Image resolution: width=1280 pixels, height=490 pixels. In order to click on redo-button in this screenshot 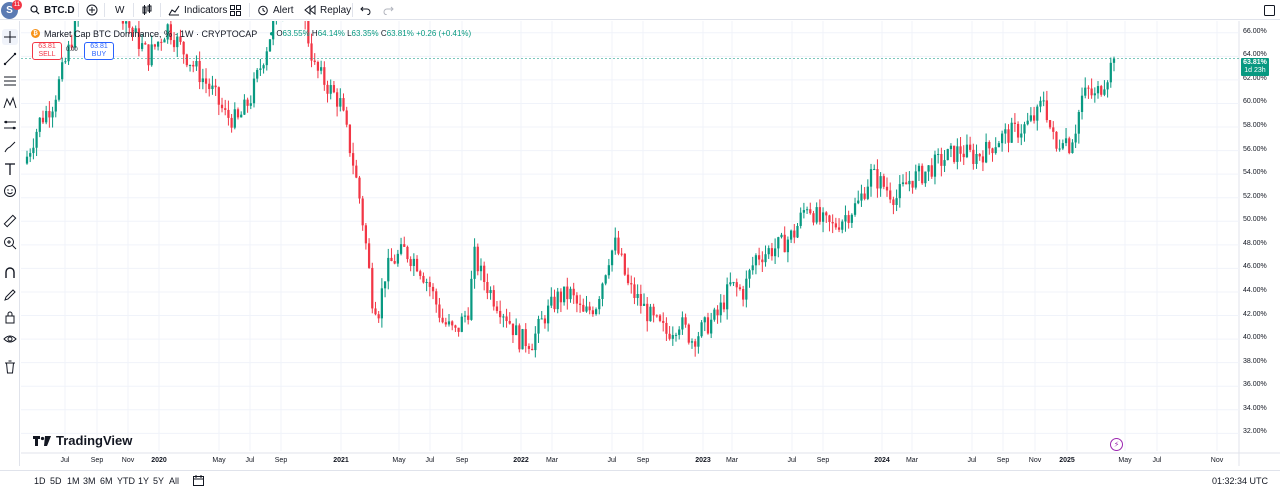, I will do `click(388, 10)`.